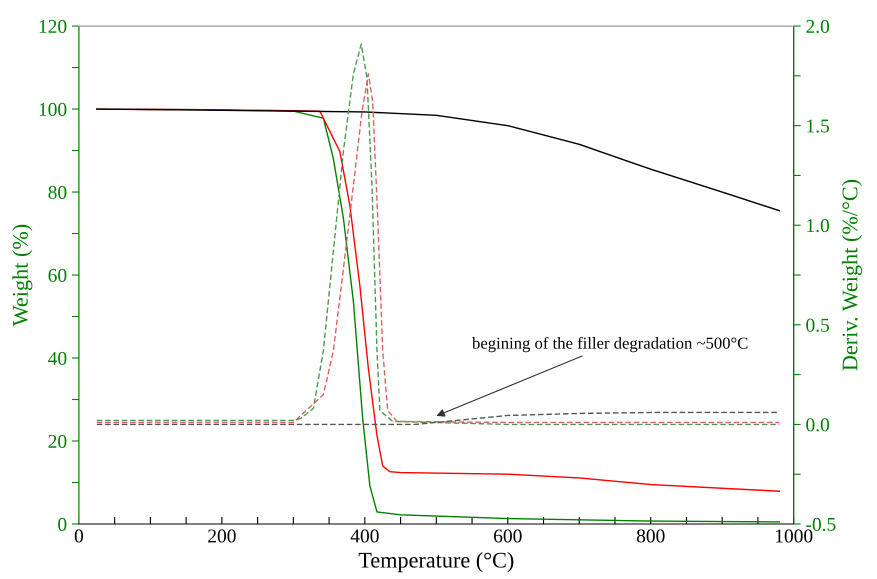  Describe the element at coordinates (57, 441) in the screenshot. I see `y-tick-label: 20` at that location.